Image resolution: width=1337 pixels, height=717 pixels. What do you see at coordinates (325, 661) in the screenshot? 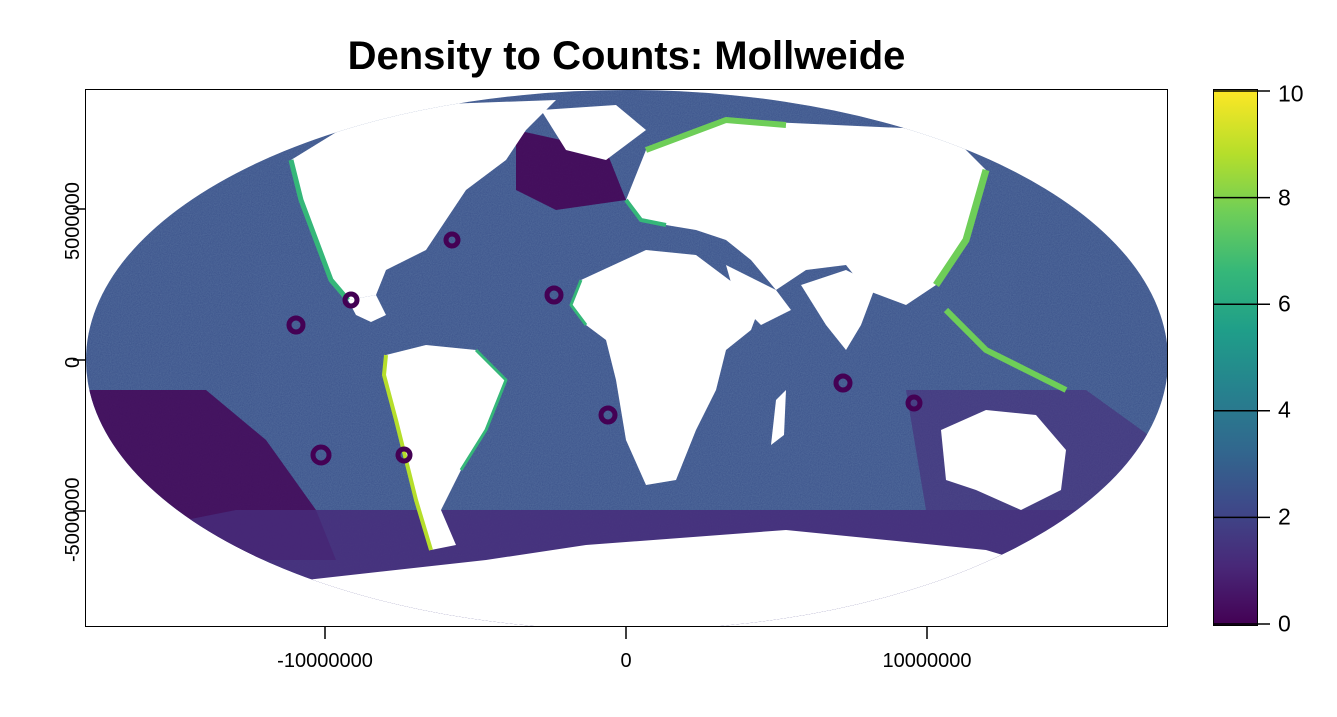
I see `x-tick-label: -10000000` at bounding box center [325, 661].